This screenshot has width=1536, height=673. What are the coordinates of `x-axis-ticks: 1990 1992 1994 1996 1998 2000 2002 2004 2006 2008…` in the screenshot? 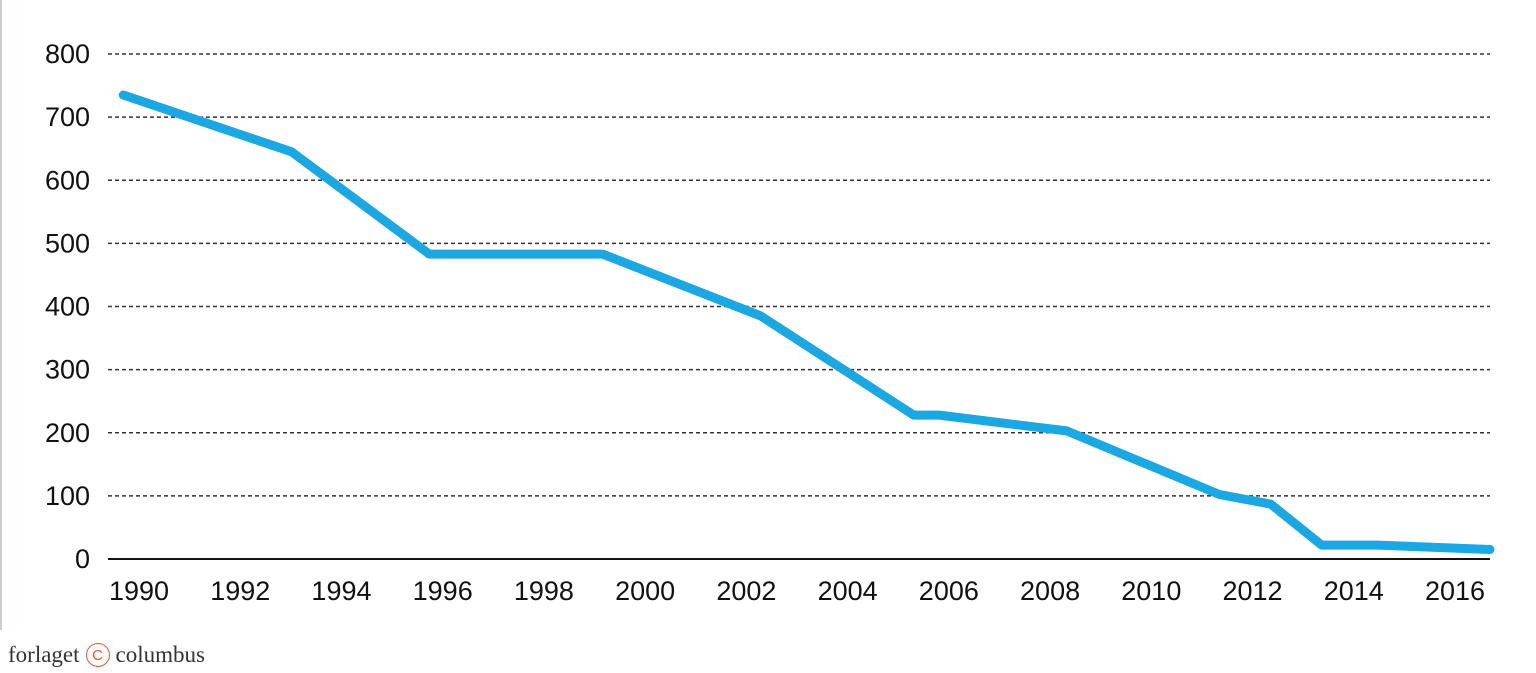 It's located at (797, 591).